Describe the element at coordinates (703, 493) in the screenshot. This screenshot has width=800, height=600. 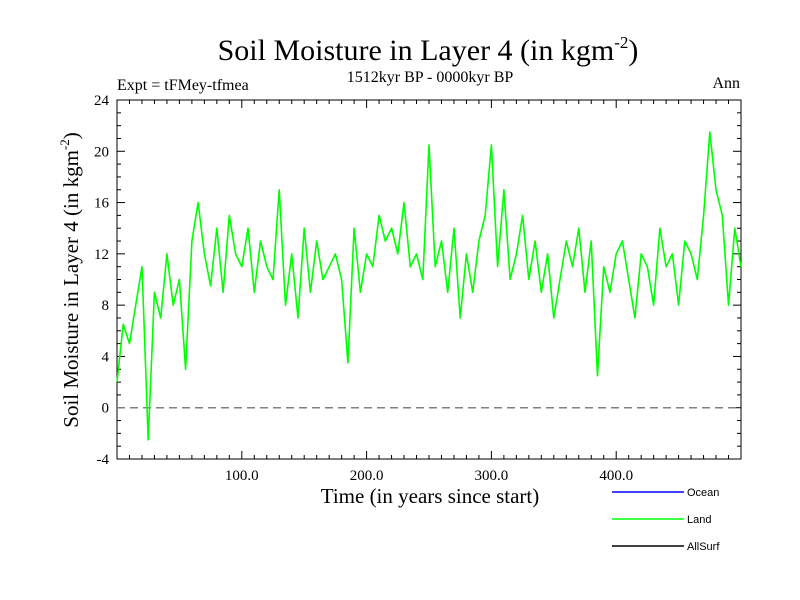
I see `legend-label-ocean: Ocean` at that location.